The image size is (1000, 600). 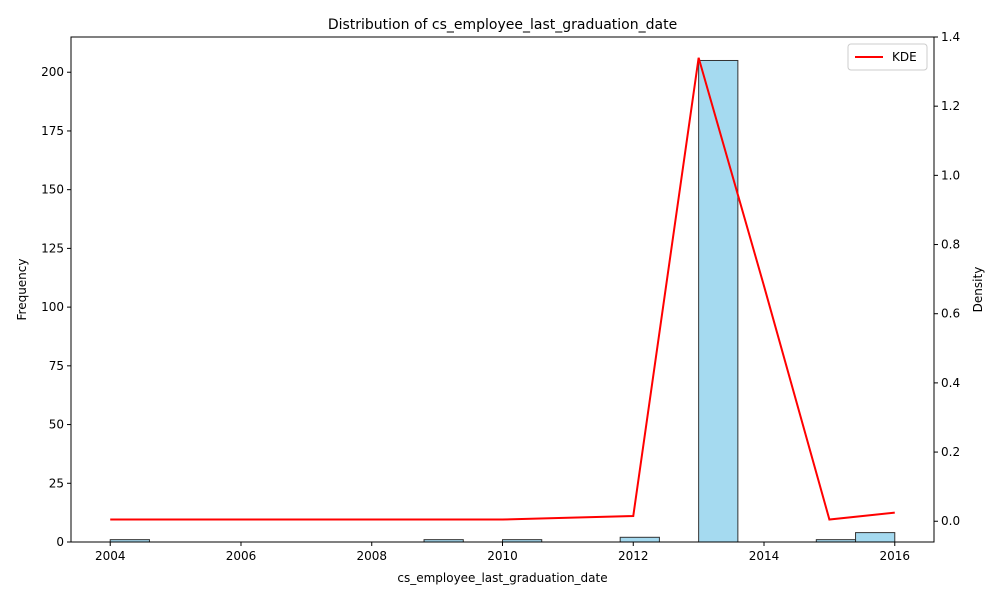 What do you see at coordinates (502, 578) in the screenshot?
I see `x-axis-label: cs_employee_last_graduation_date` at bounding box center [502, 578].